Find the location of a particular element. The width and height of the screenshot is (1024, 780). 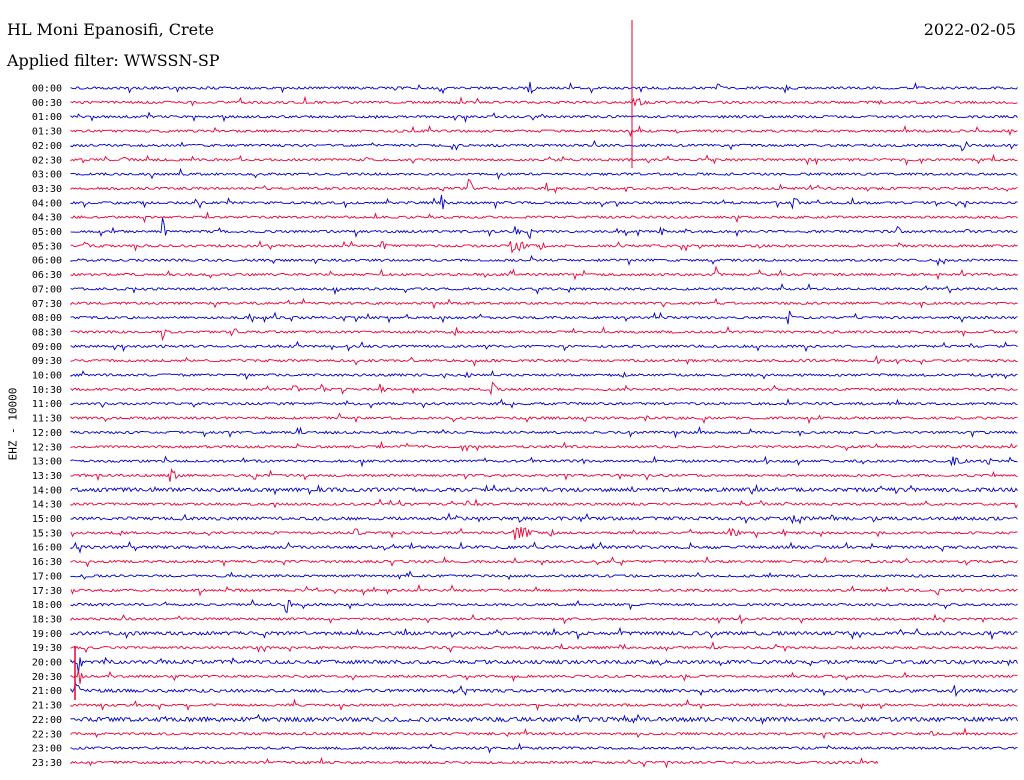

time-label: 12:00 is located at coordinates (47, 433).